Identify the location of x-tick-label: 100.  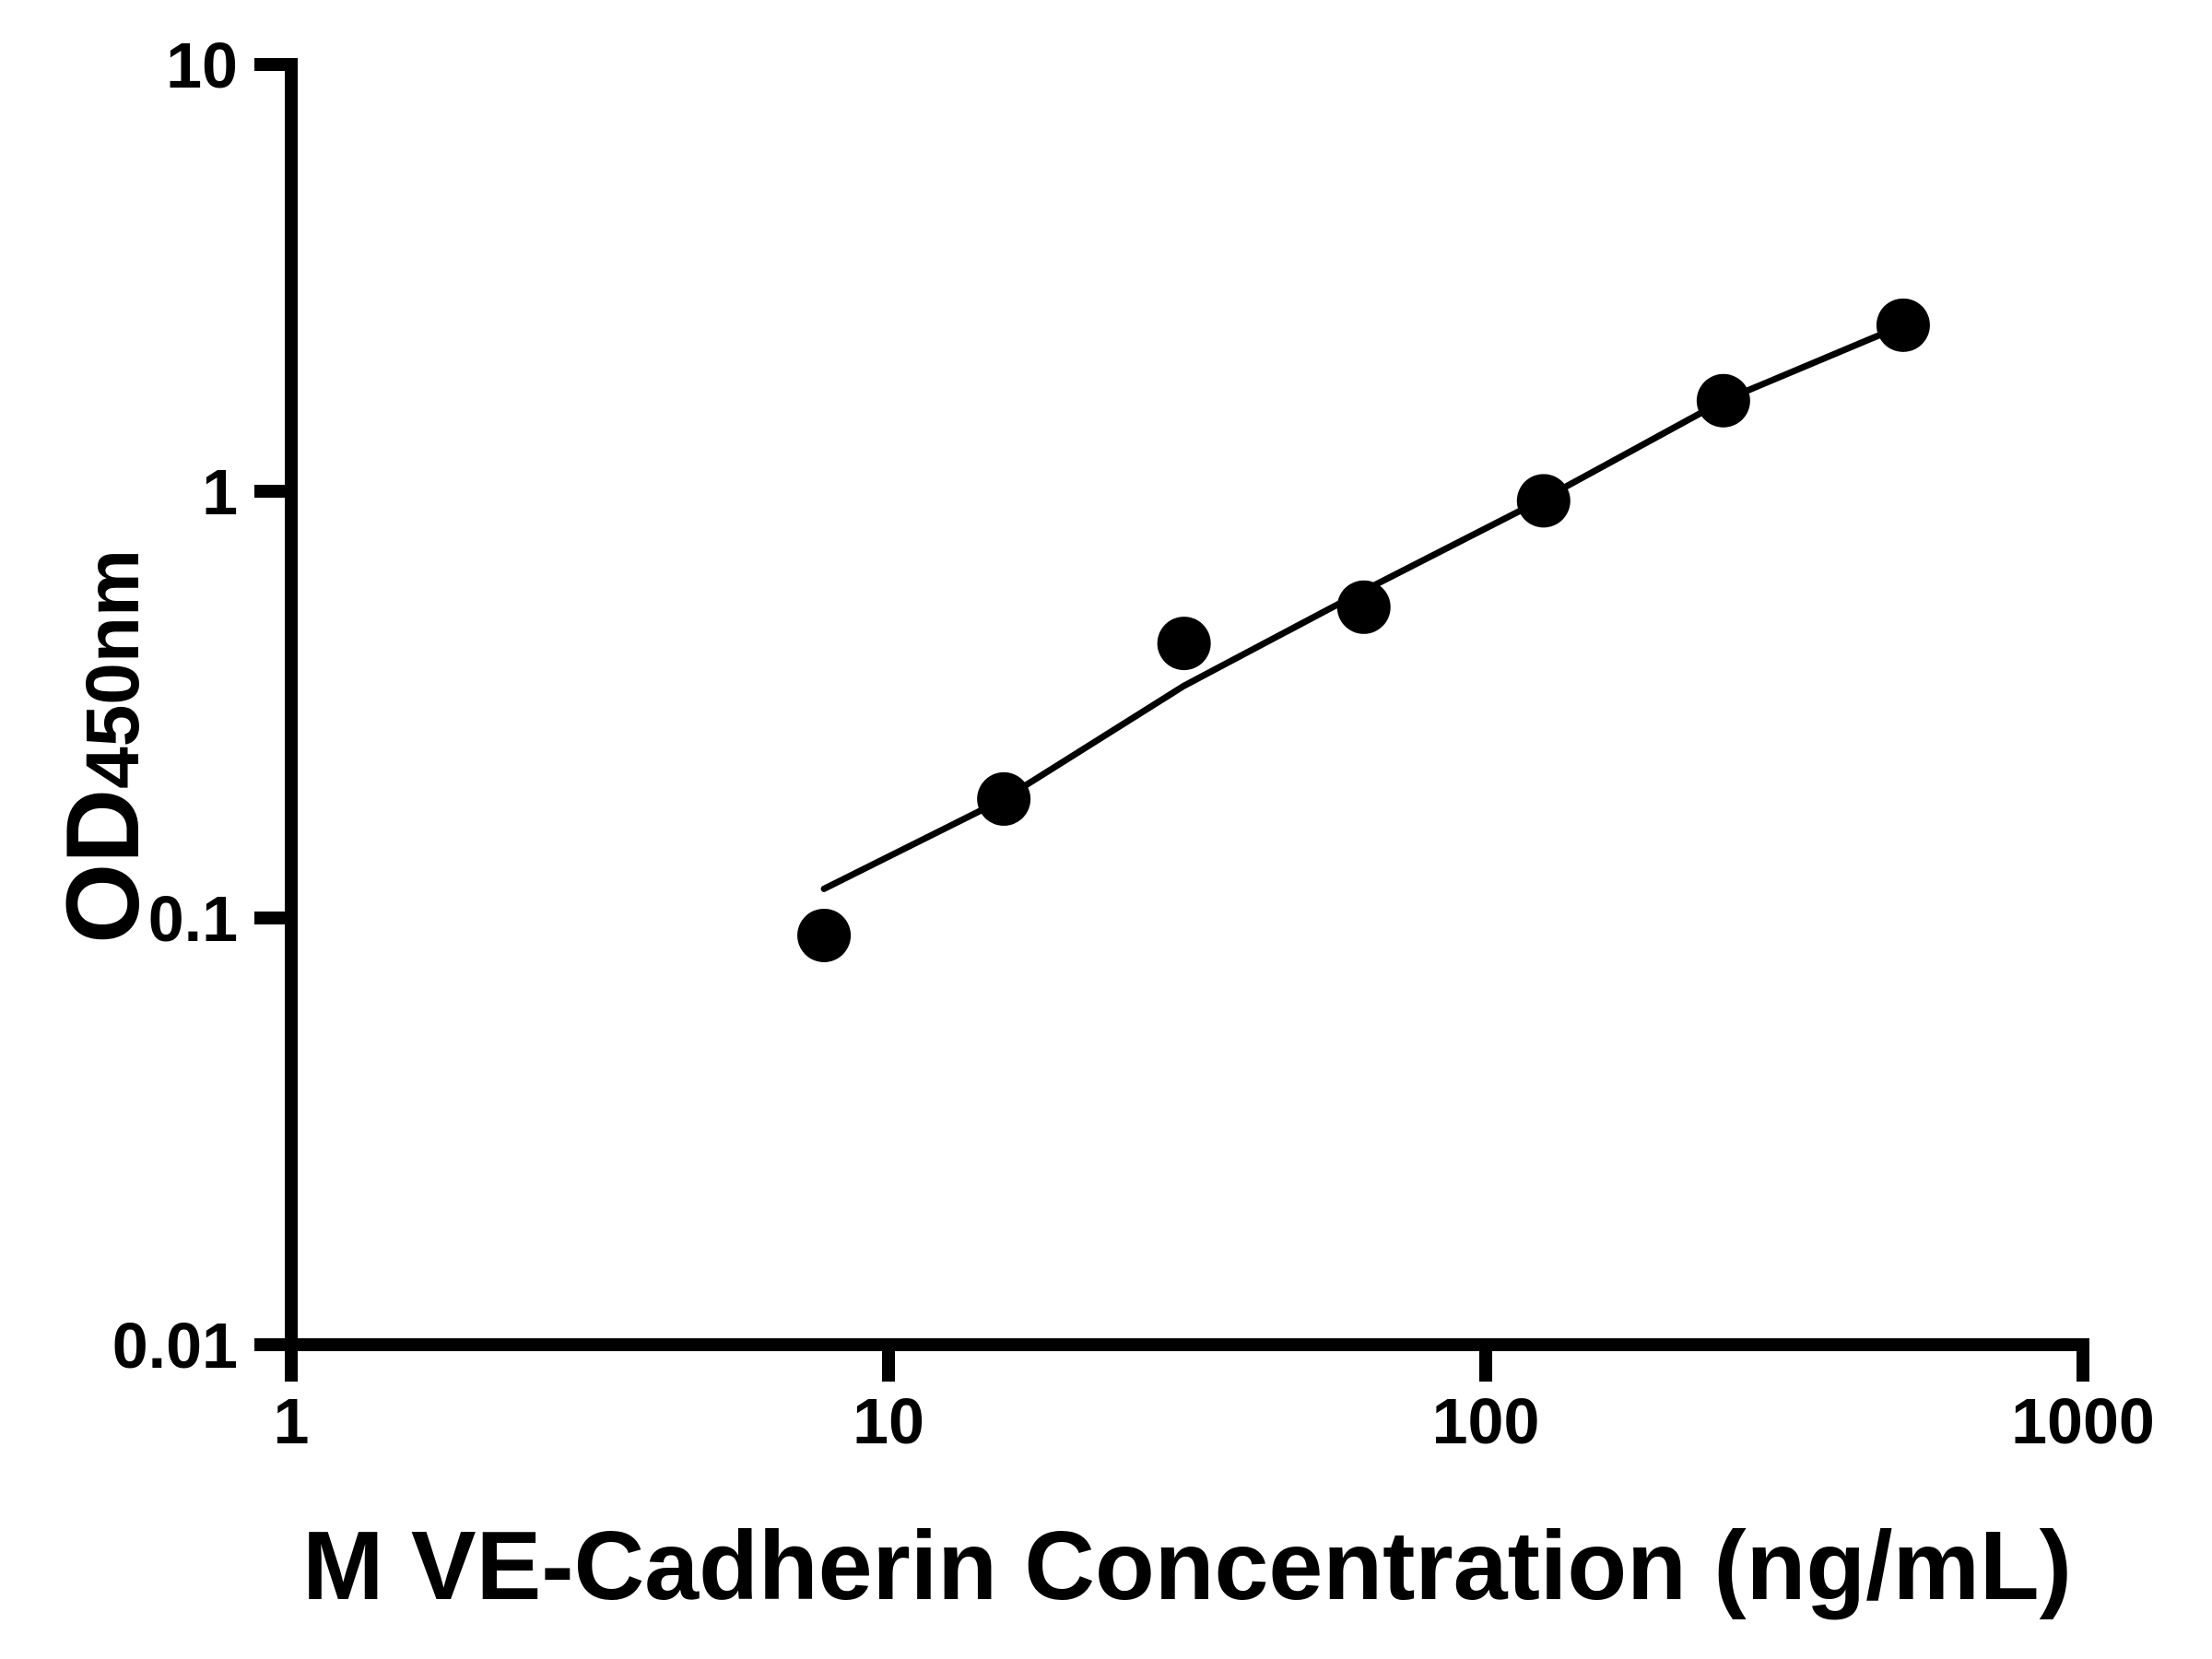
(1486, 1421).